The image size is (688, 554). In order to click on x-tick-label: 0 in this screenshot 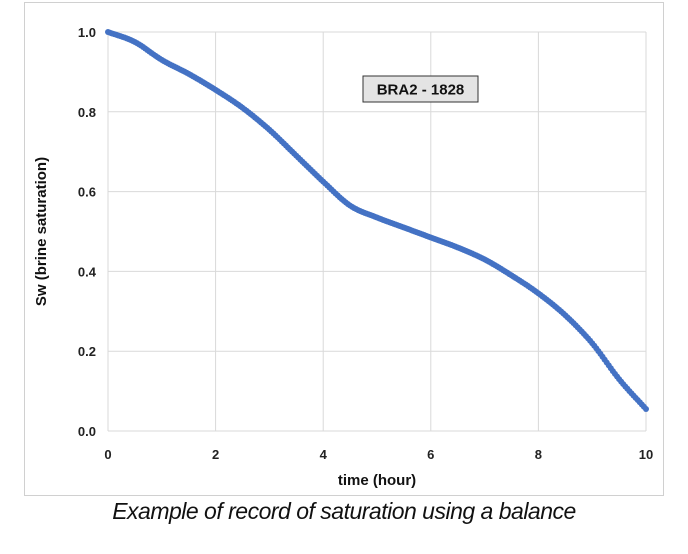, I will do `click(107, 454)`.